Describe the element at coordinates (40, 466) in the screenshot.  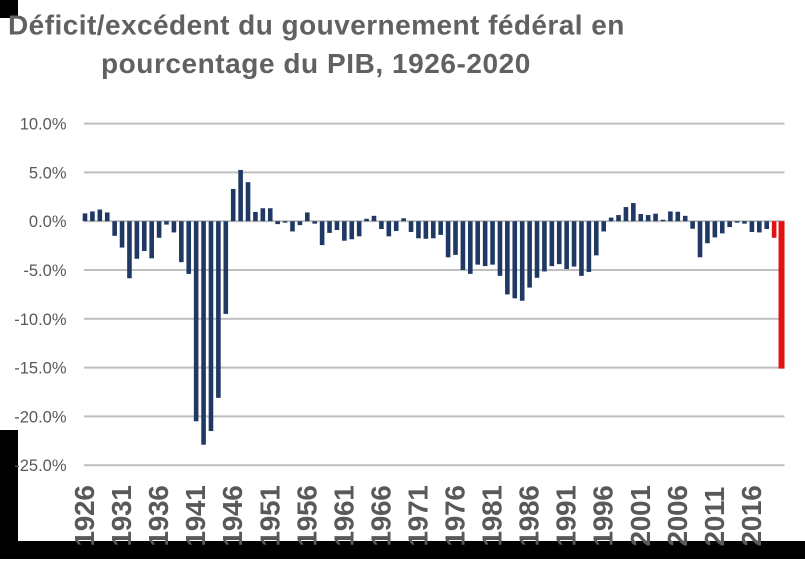
I see `svg-text: -25.0%` at that location.